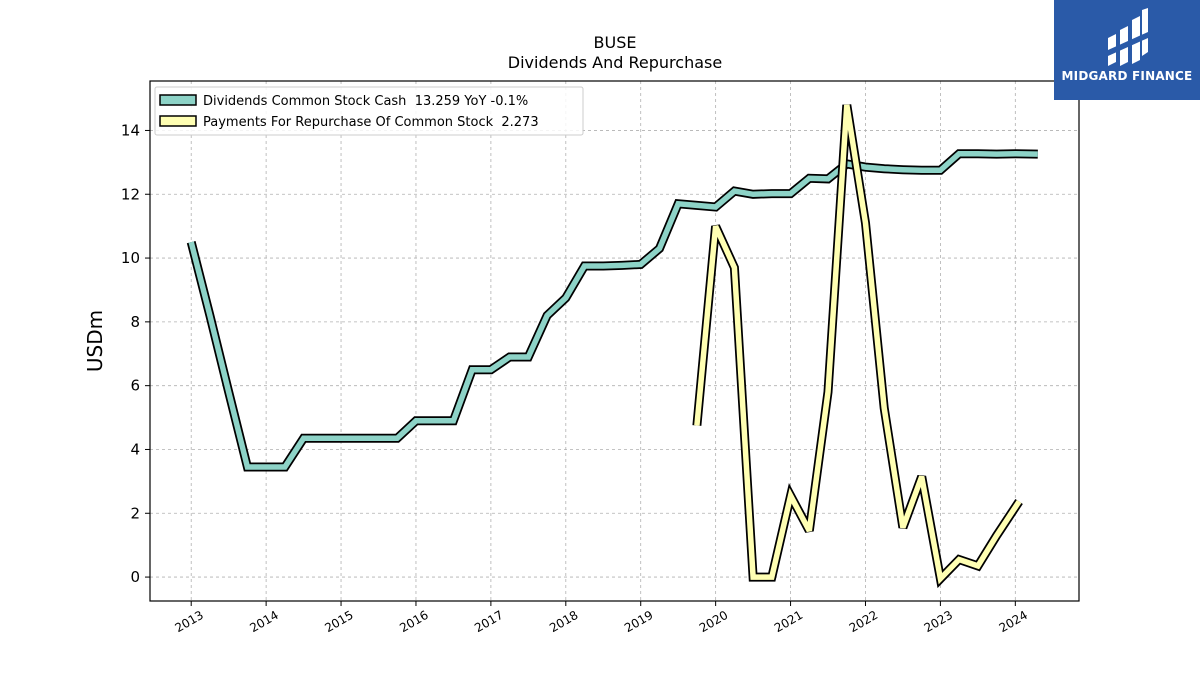 The image size is (1200, 675). I want to click on x-tick-label: 2023, so click(938, 621).